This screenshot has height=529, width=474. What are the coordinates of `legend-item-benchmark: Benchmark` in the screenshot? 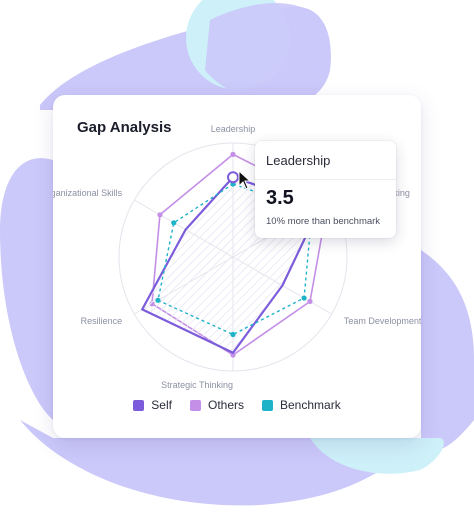 It's located at (301, 405).